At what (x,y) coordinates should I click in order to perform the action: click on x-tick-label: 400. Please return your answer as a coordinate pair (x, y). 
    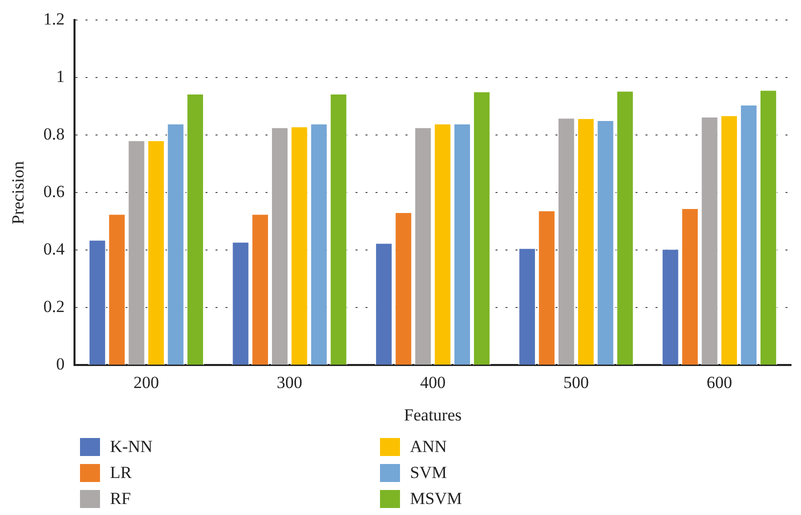
    Looking at the image, I should click on (433, 382).